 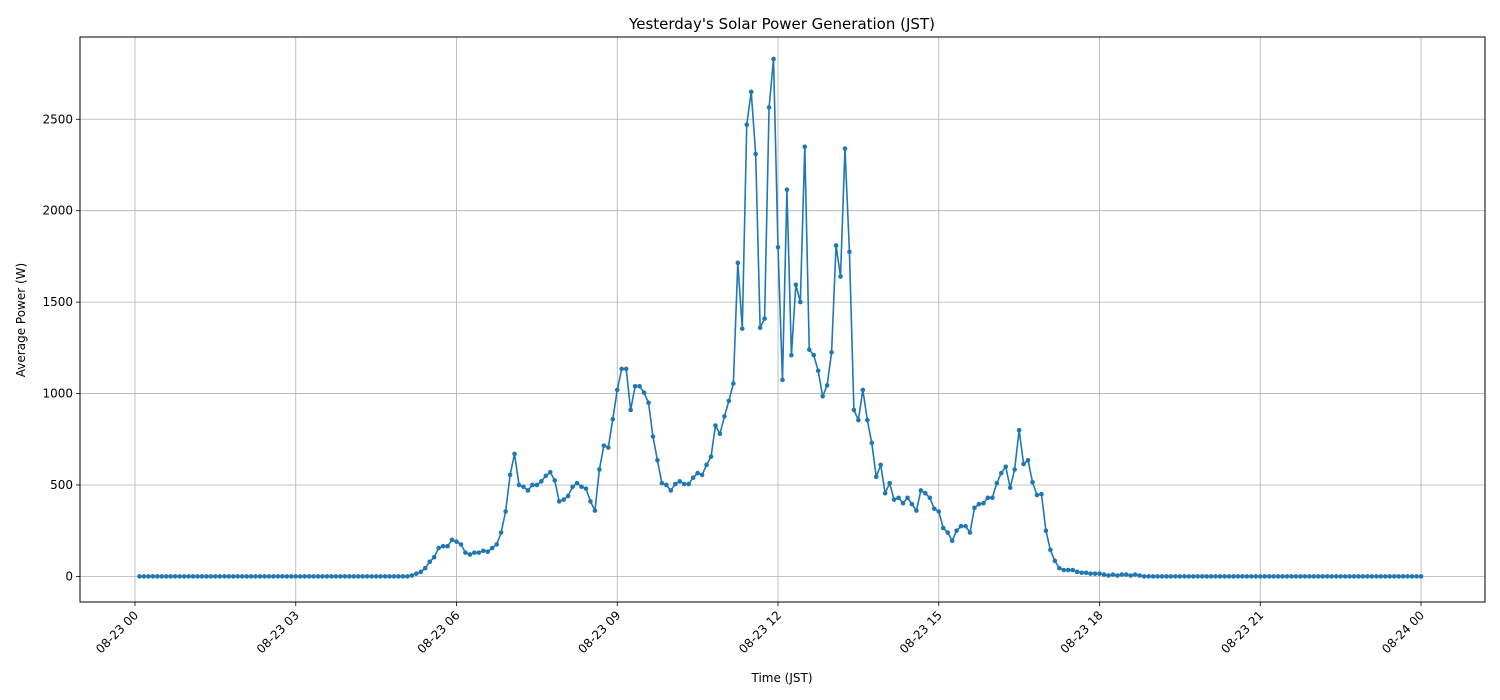 I want to click on x-axis-label: Time (JST), so click(x=781, y=678).